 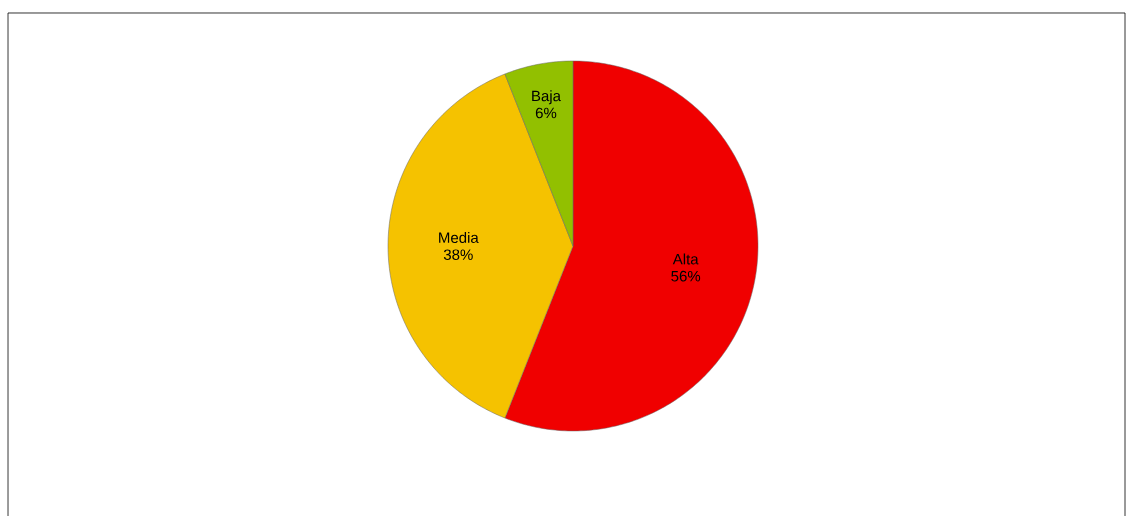 I want to click on slice-label: Media, so click(x=459, y=237).